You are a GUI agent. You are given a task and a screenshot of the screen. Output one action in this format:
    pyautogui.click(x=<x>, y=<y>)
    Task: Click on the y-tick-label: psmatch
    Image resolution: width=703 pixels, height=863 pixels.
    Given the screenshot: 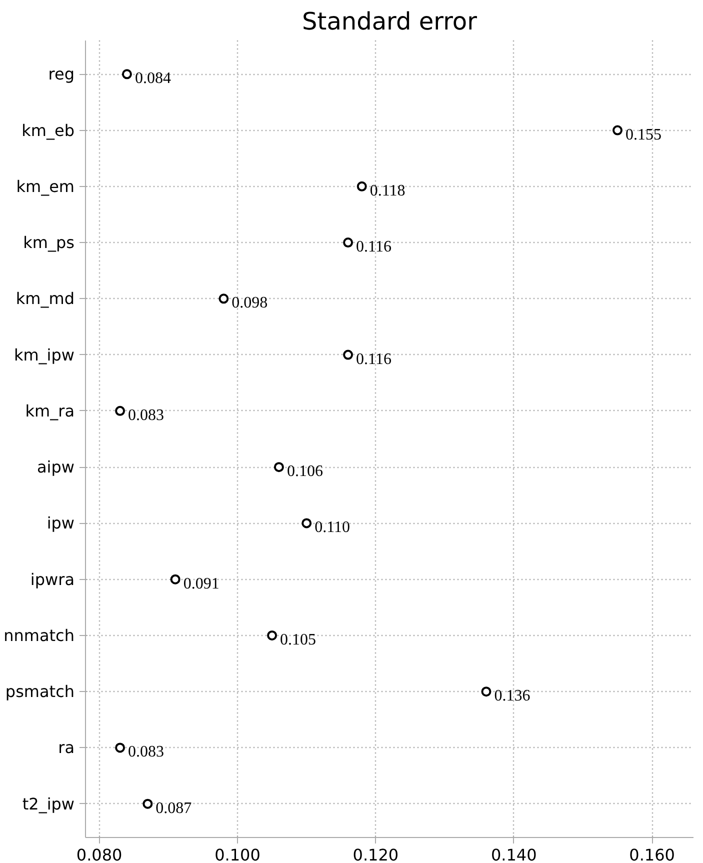 What is the action you would take?
    pyautogui.click(x=39, y=692)
    